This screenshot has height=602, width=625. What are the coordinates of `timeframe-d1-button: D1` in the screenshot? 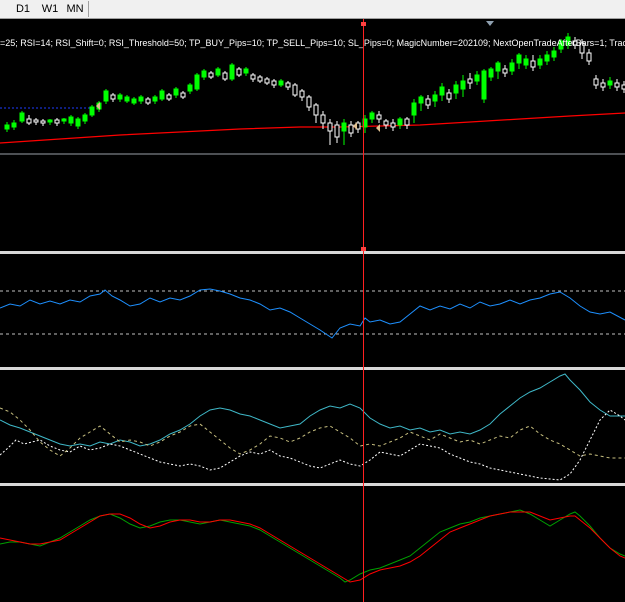 It's located at (23, 9).